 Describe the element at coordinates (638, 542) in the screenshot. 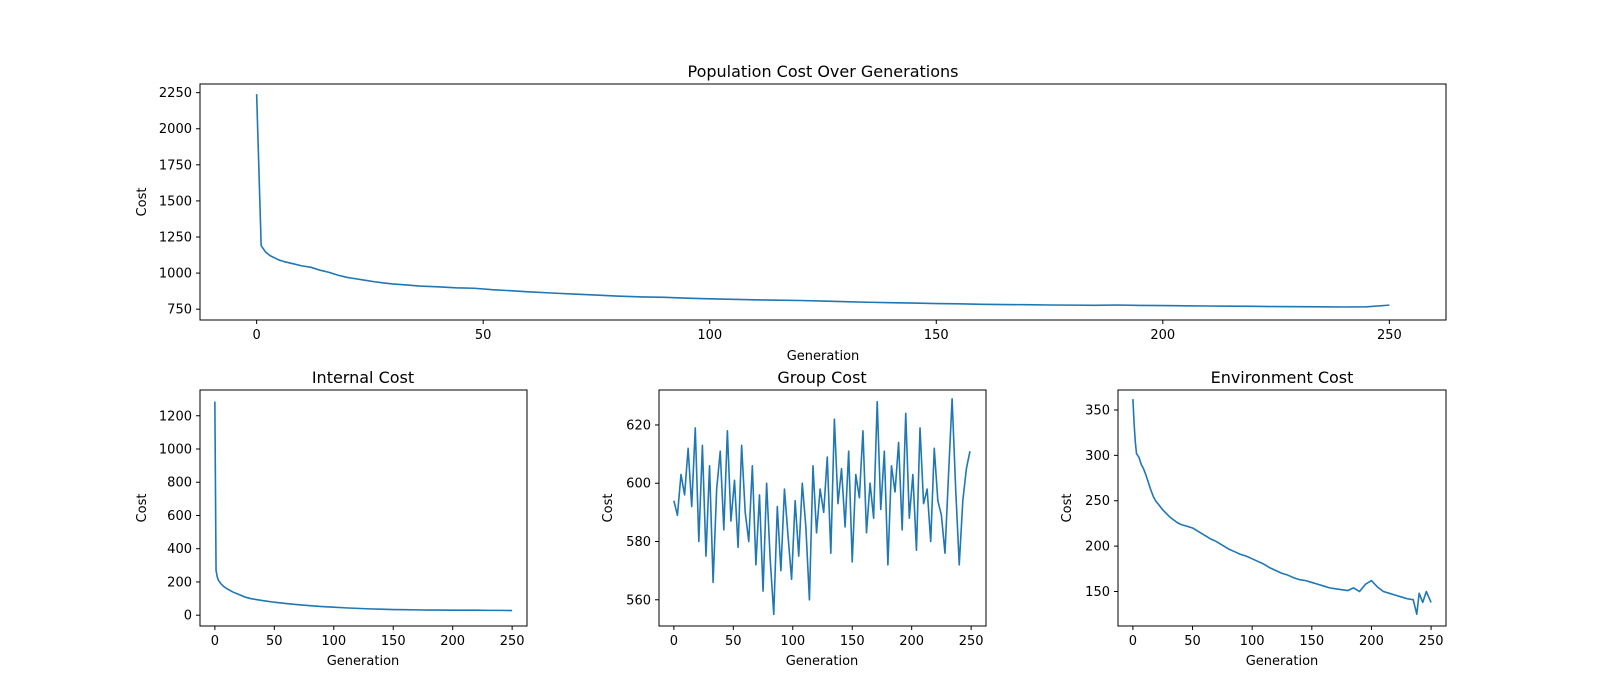

I see `y-tick-label: 580` at that location.